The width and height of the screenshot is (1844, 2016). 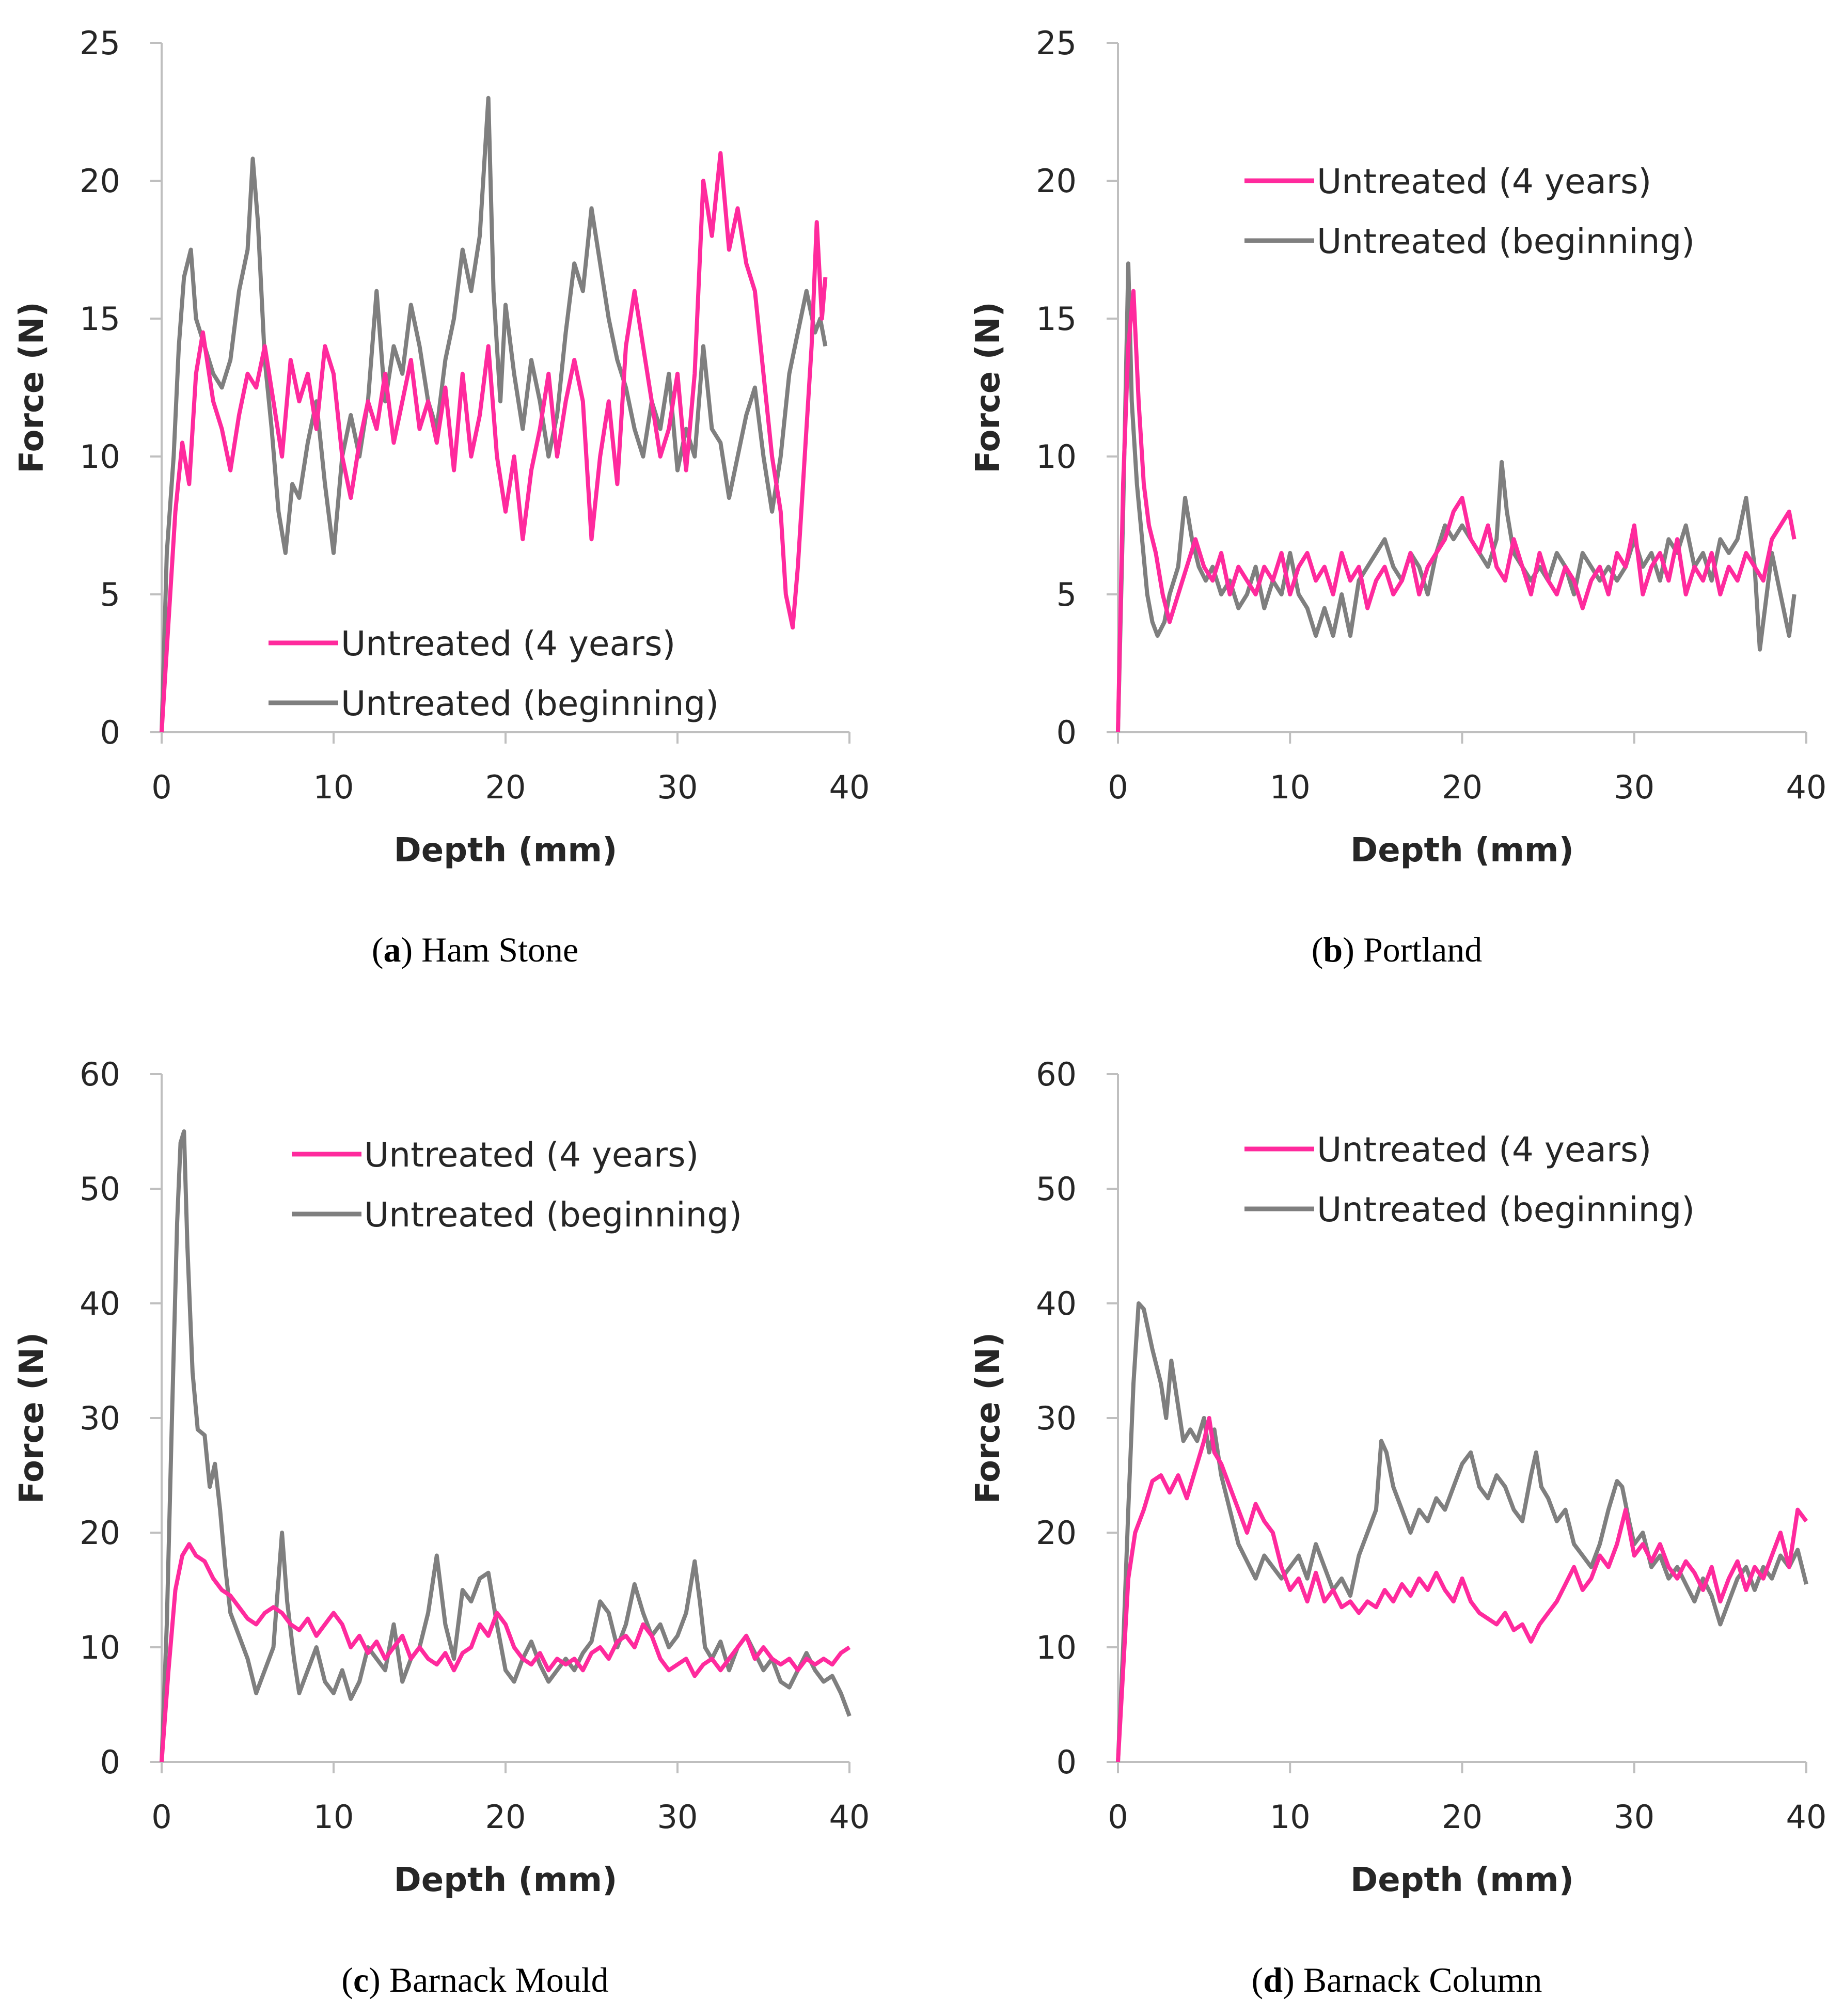 What do you see at coordinates (1273, 1979) in the screenshot?
I see `caption-d-letter: d` at bounding box center [1273, 1979].